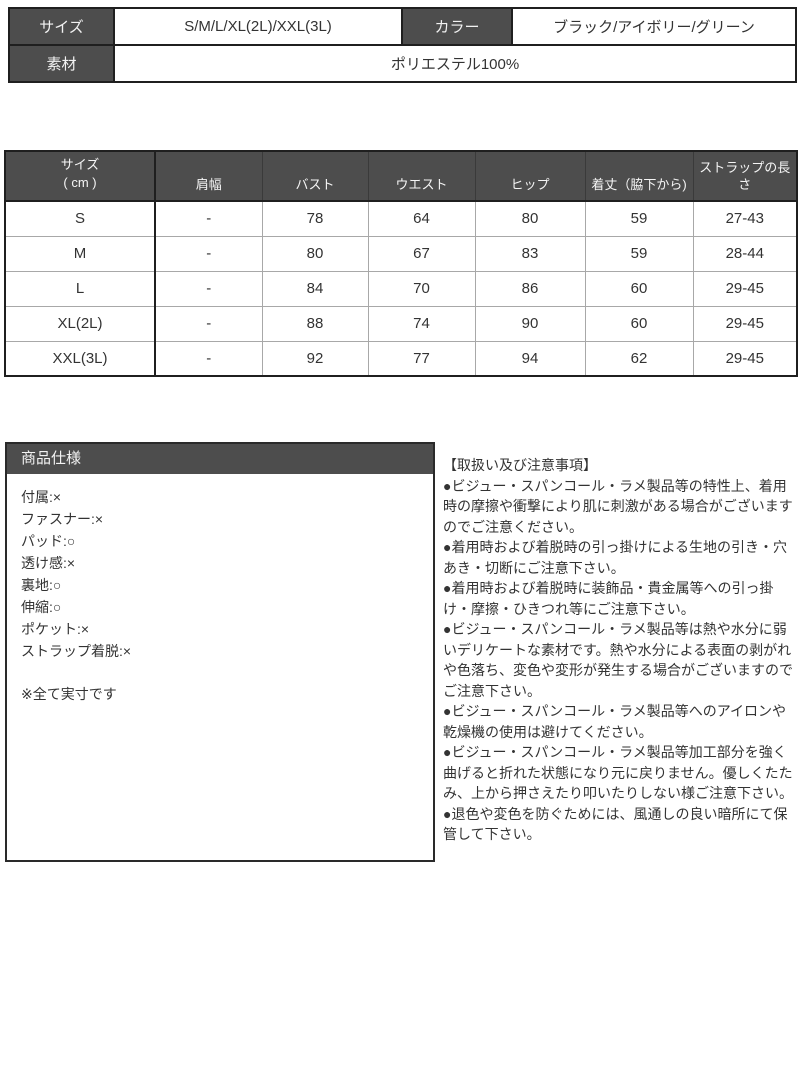 This screenshot has height=1067, width=800. What do you see at coordinates (80, 176) in the screenshot?
I see `size-chart-header-cell: サイズ ( cm )` at bounding box center [80, 176].